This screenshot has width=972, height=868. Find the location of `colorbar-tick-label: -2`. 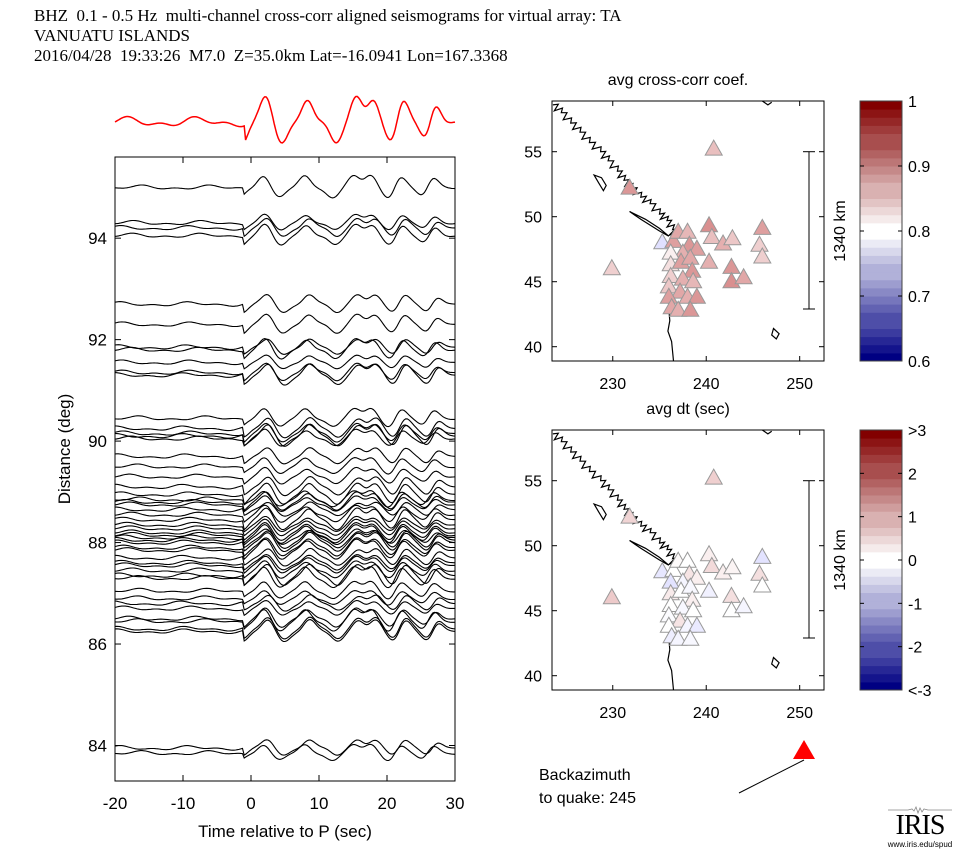

colorbar-tick-label: -2 is located at coordinates (915, 648).